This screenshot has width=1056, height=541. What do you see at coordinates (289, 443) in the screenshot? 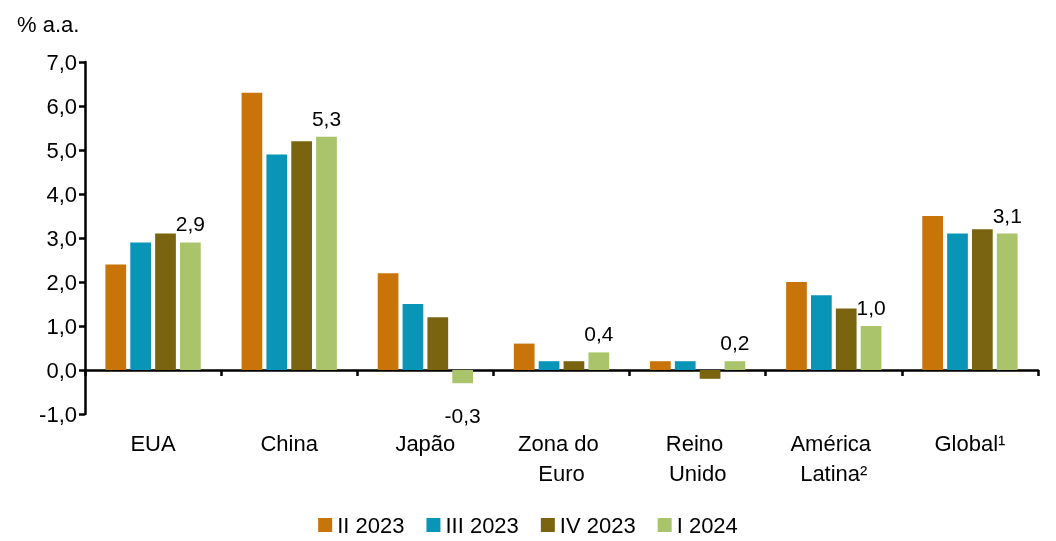
I see `x-tick-label: China` at bounding box center [289, 443].